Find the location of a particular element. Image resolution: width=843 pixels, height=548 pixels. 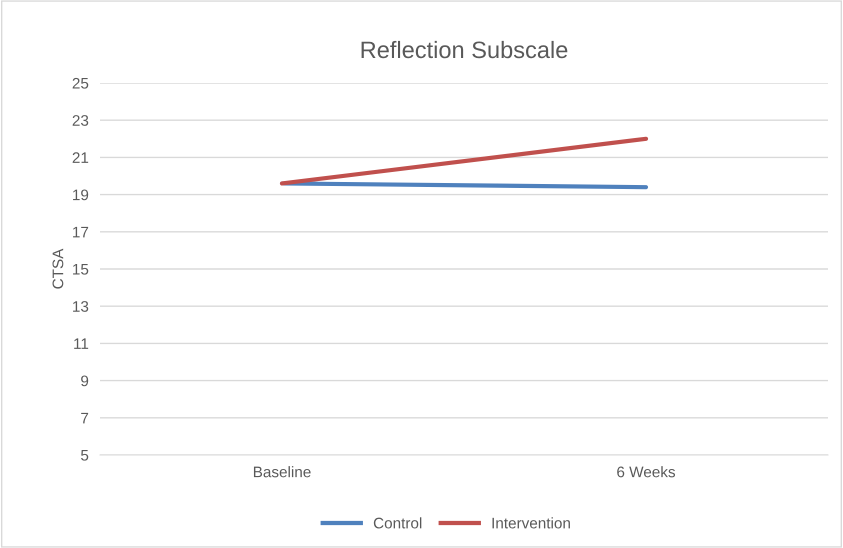

y-tick-label: 9 is located at coordinates (84, 380).